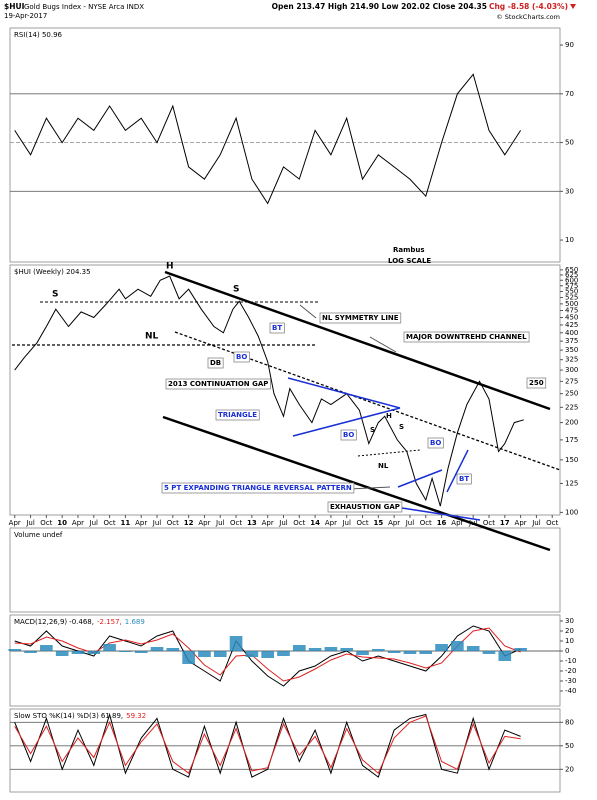 The height and width of the screenshot is (800, 597). Describe the element at coordinates (570, 671) in the screenshot. I see `y-tick-label: -20` at that location.